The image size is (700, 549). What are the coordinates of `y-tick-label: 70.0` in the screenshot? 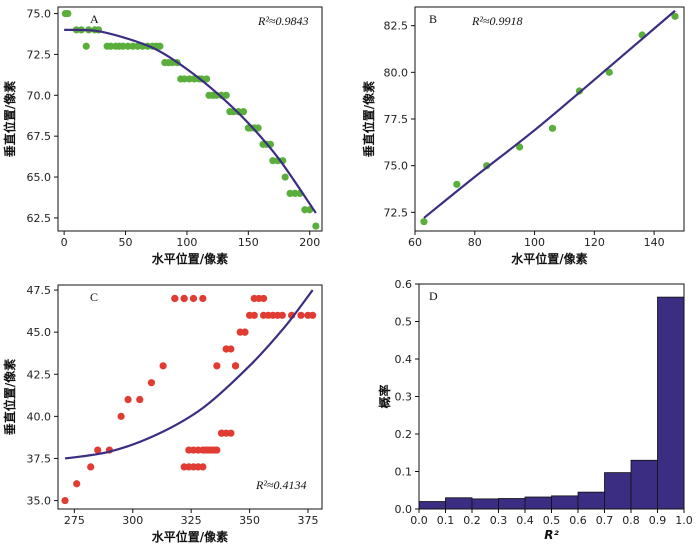 It's located at (39, 95).